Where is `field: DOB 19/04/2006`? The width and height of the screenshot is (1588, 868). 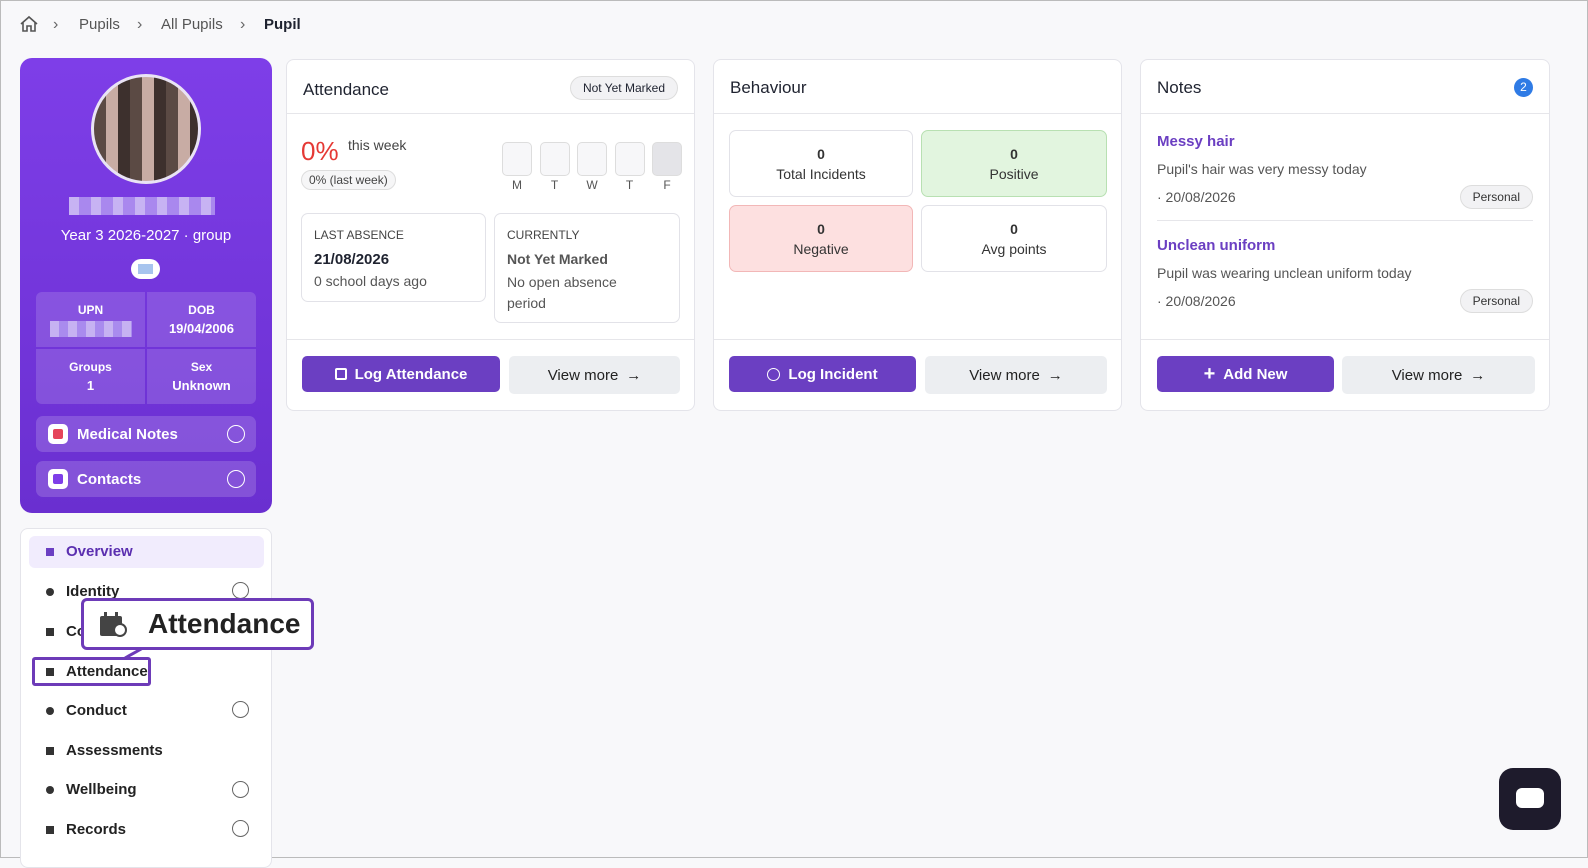 field: DOB 19/04/2006 is located at coordinates (201, 319).